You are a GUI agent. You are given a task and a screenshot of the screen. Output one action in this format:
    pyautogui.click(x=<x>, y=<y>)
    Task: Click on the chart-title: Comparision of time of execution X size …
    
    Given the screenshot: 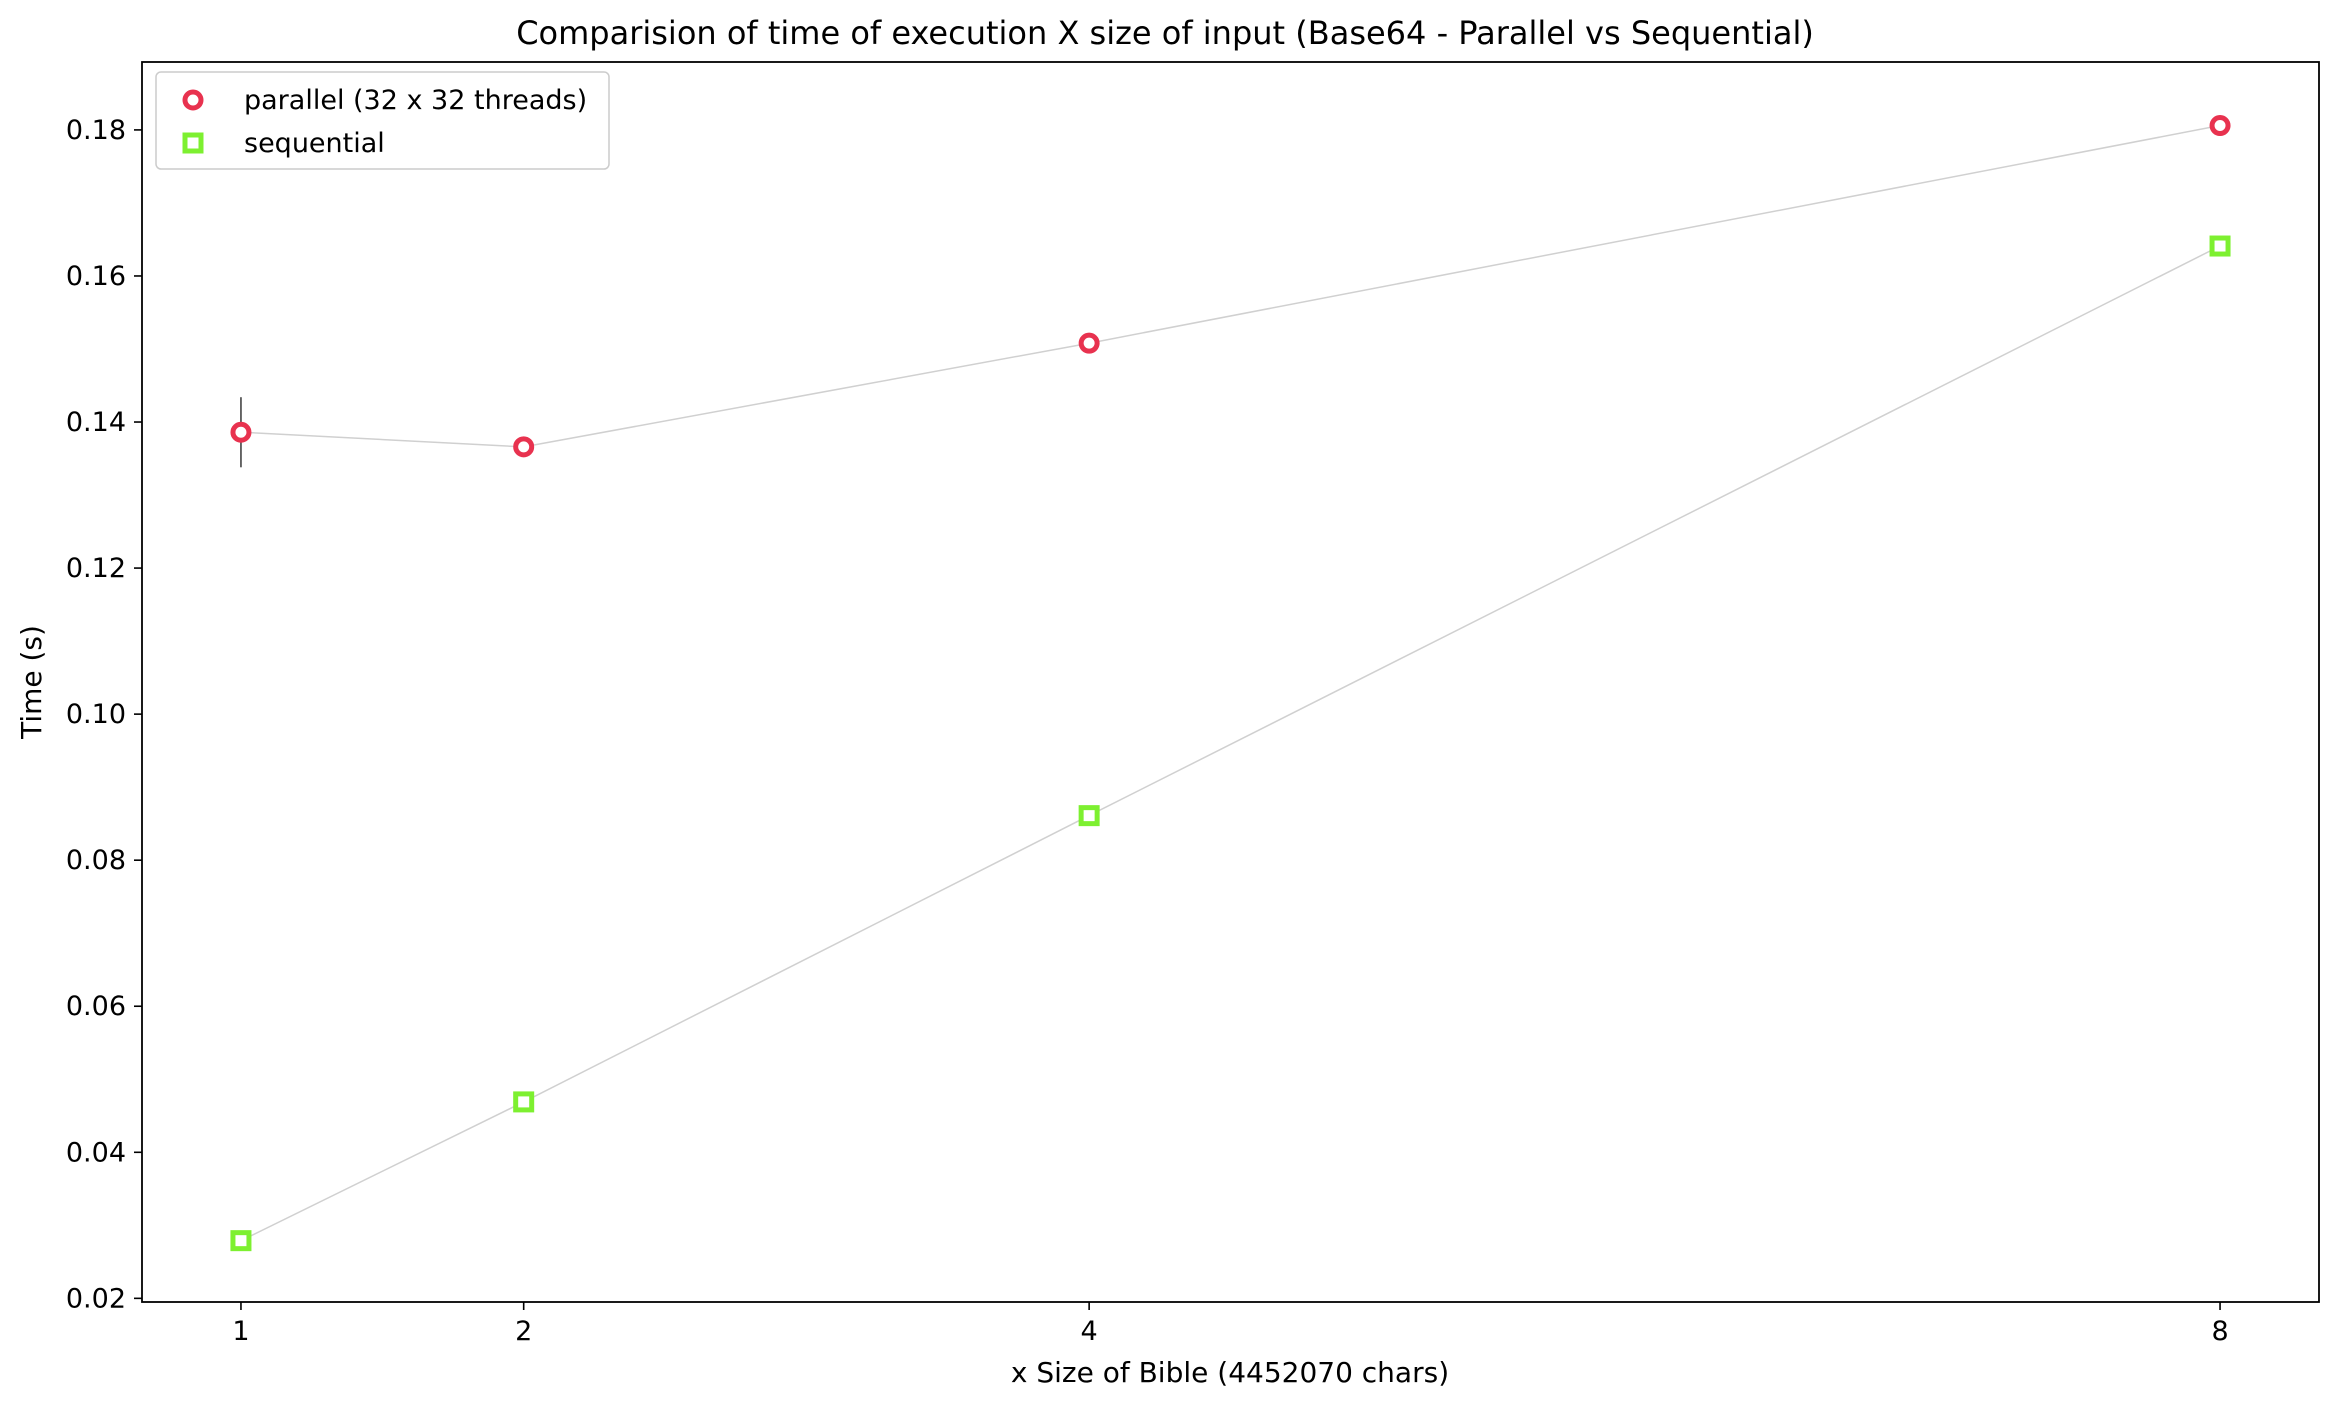 What is the action you would take?
    pyautogui.click(x=1165, y=33)
    